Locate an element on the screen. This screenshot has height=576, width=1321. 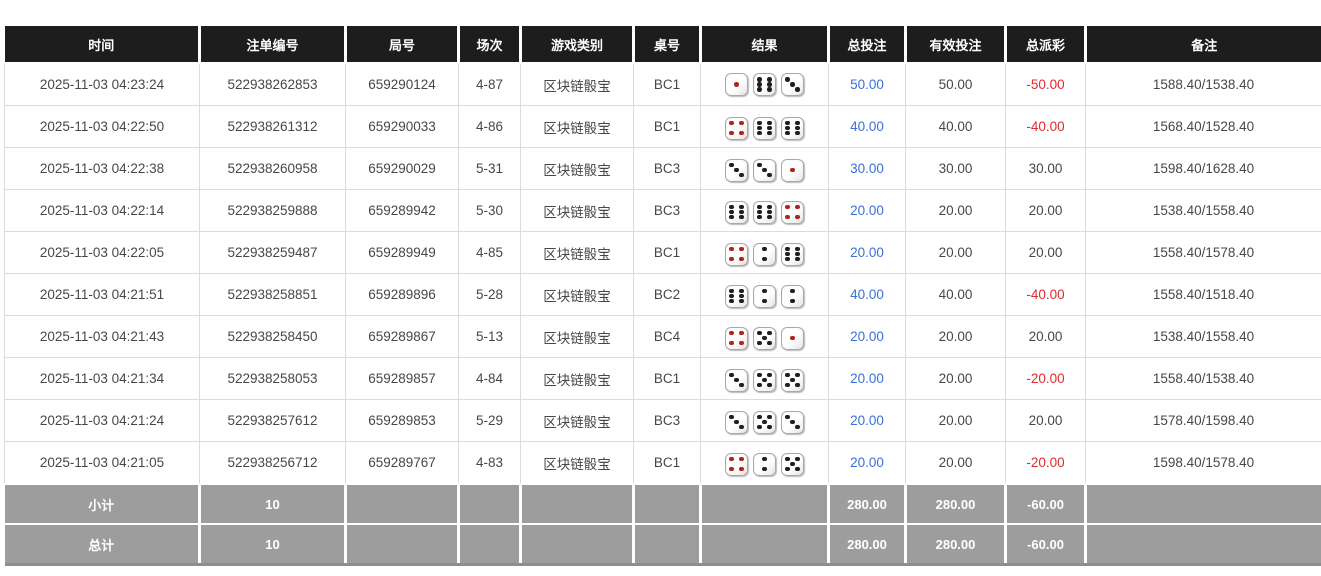
cell-remark: 1558.40/1518.40 is located at coordinates (1203, 294).